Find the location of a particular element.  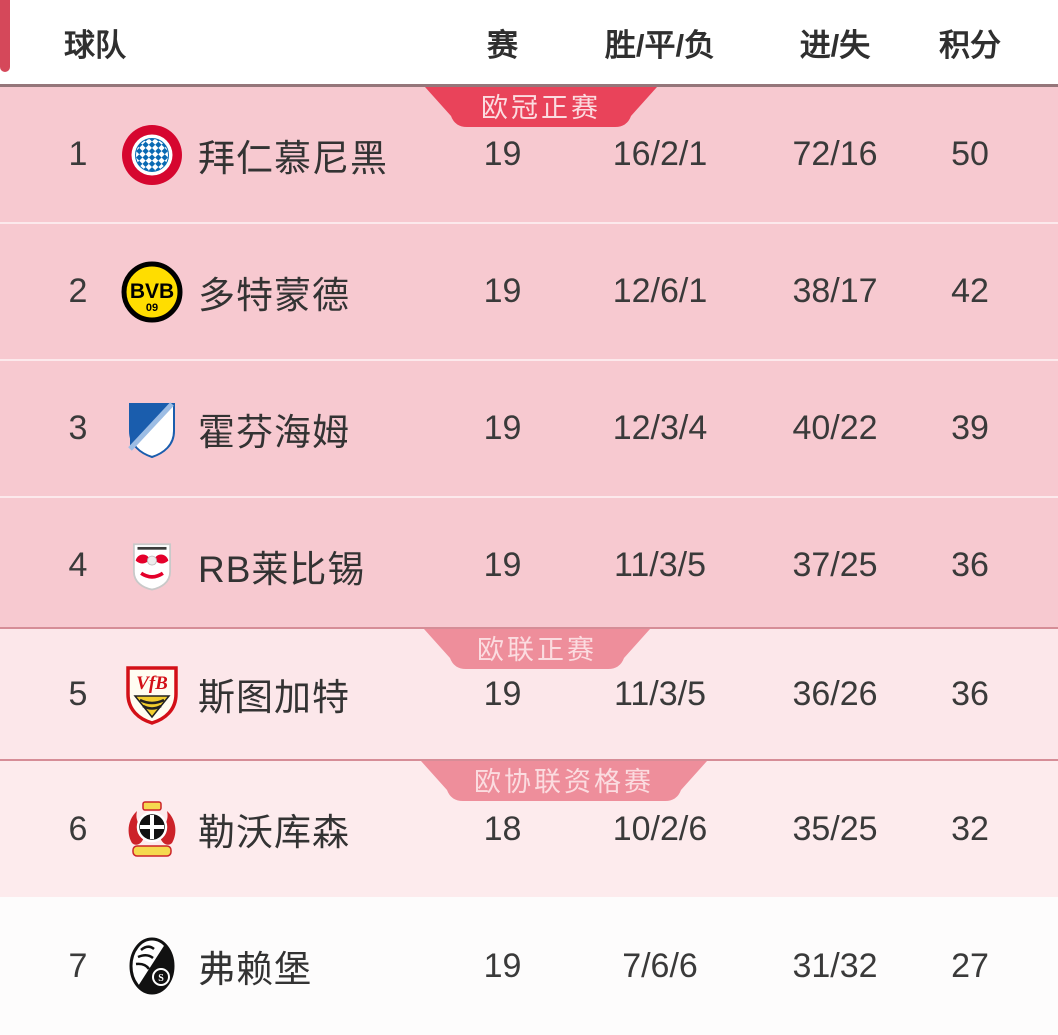

team-name: RB莱比锡 is located at coordinates (282, 569).